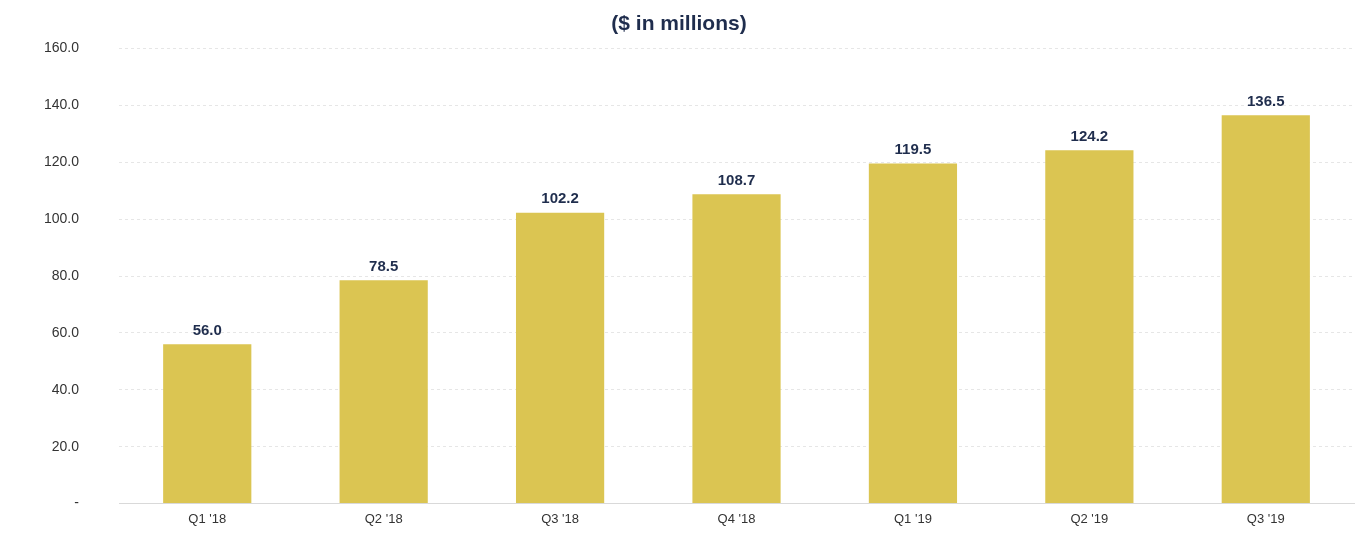 The image size is (1364, 552). What do you see at coordinates (65, 445) in the screenshot?
I see `y-tick-label: 20.0` at bounding box center [65, 445].